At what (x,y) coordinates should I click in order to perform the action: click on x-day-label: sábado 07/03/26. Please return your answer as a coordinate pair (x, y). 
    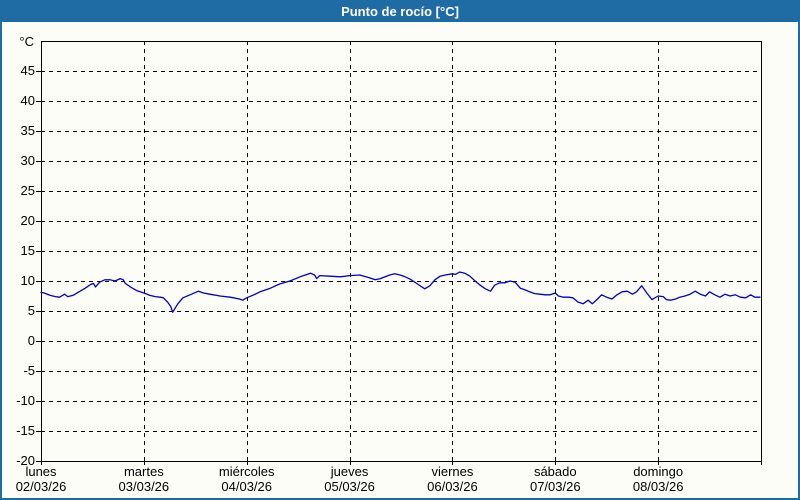
    Looking at the image, I should click on (555, 479).